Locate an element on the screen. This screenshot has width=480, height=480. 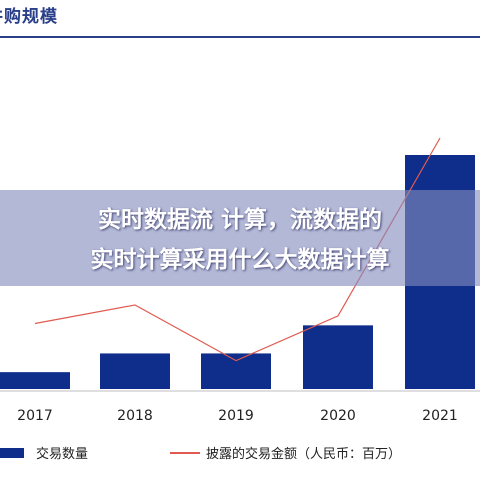
bar-2017 is located at coordinates (35, 380).